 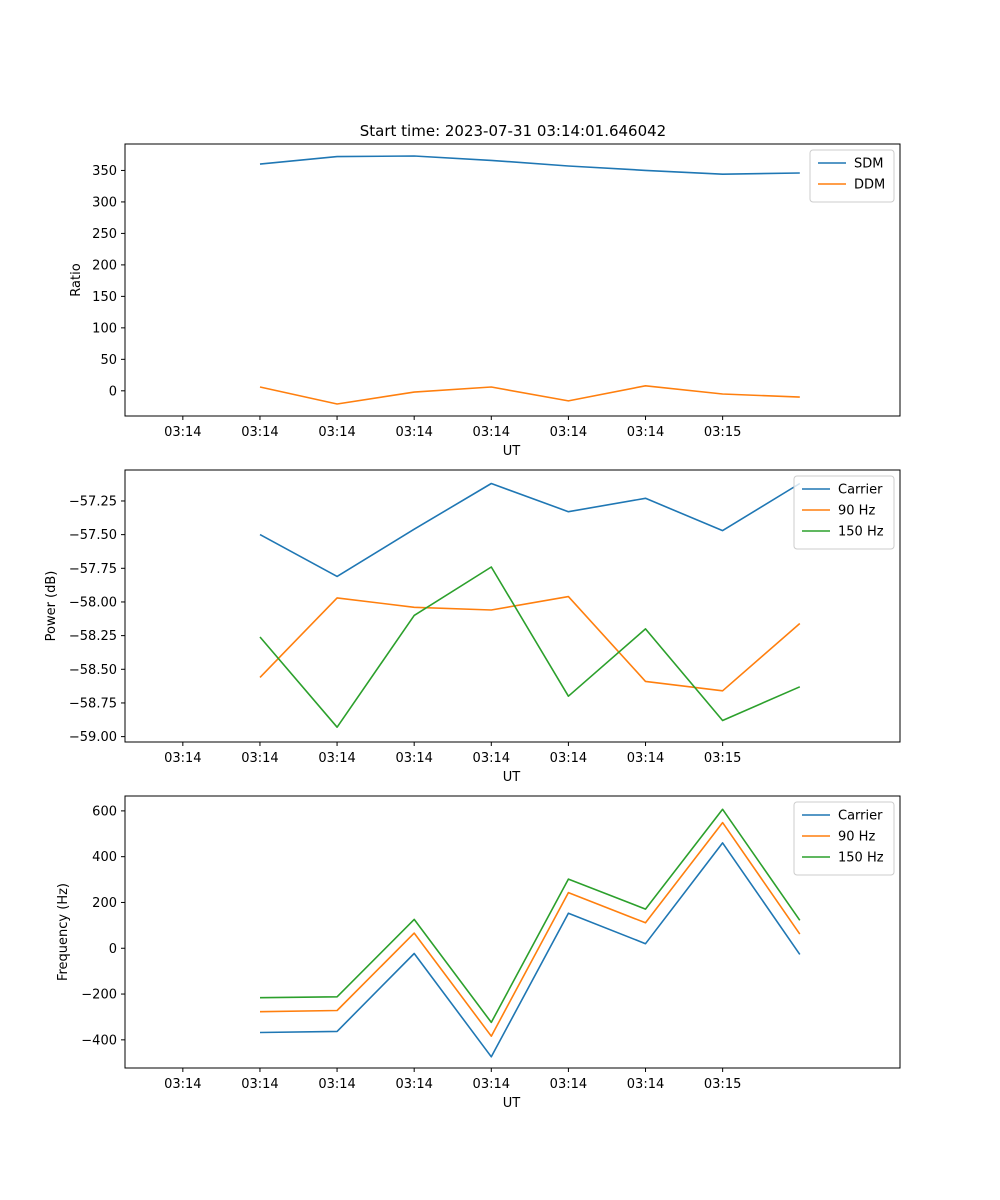 What do you see at coordinates (63, 932) in the screenshot?
I see `frequency-y-axis-label: Frequency (Hz)` at bounding box center [63, 932].